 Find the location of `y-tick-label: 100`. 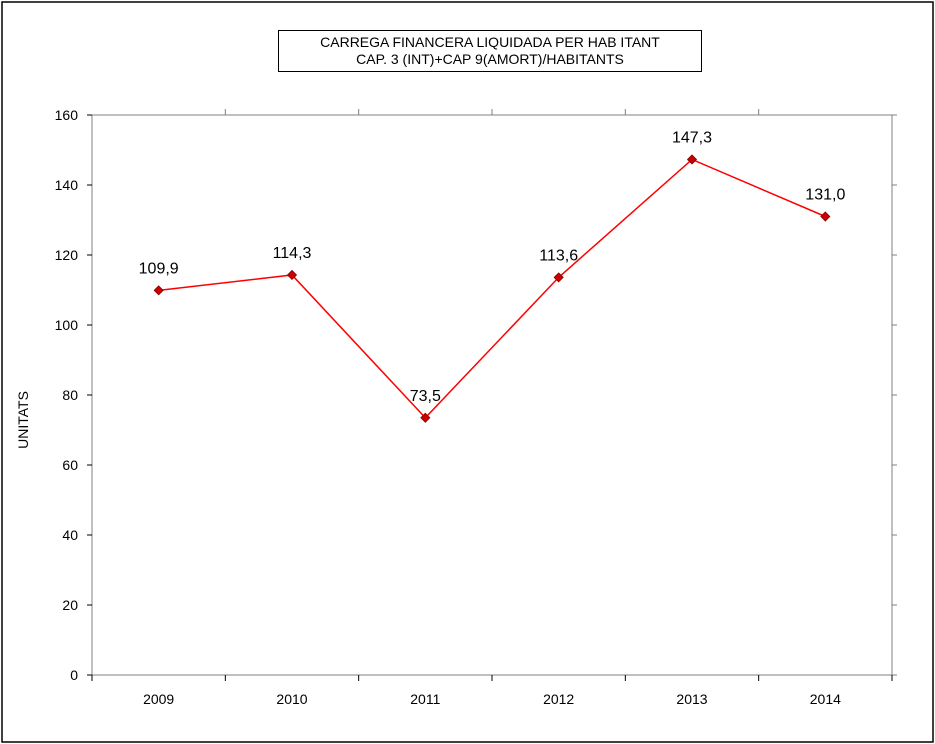

y-tick-label: 100 is located at coordinates (67, 325).